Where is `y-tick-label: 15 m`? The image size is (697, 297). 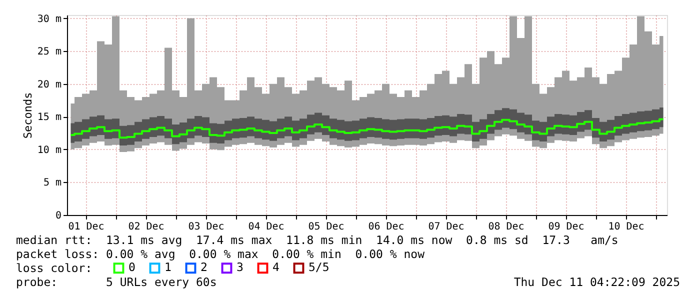
y-tick-label: 15 m is located at coordinates (49, 118).